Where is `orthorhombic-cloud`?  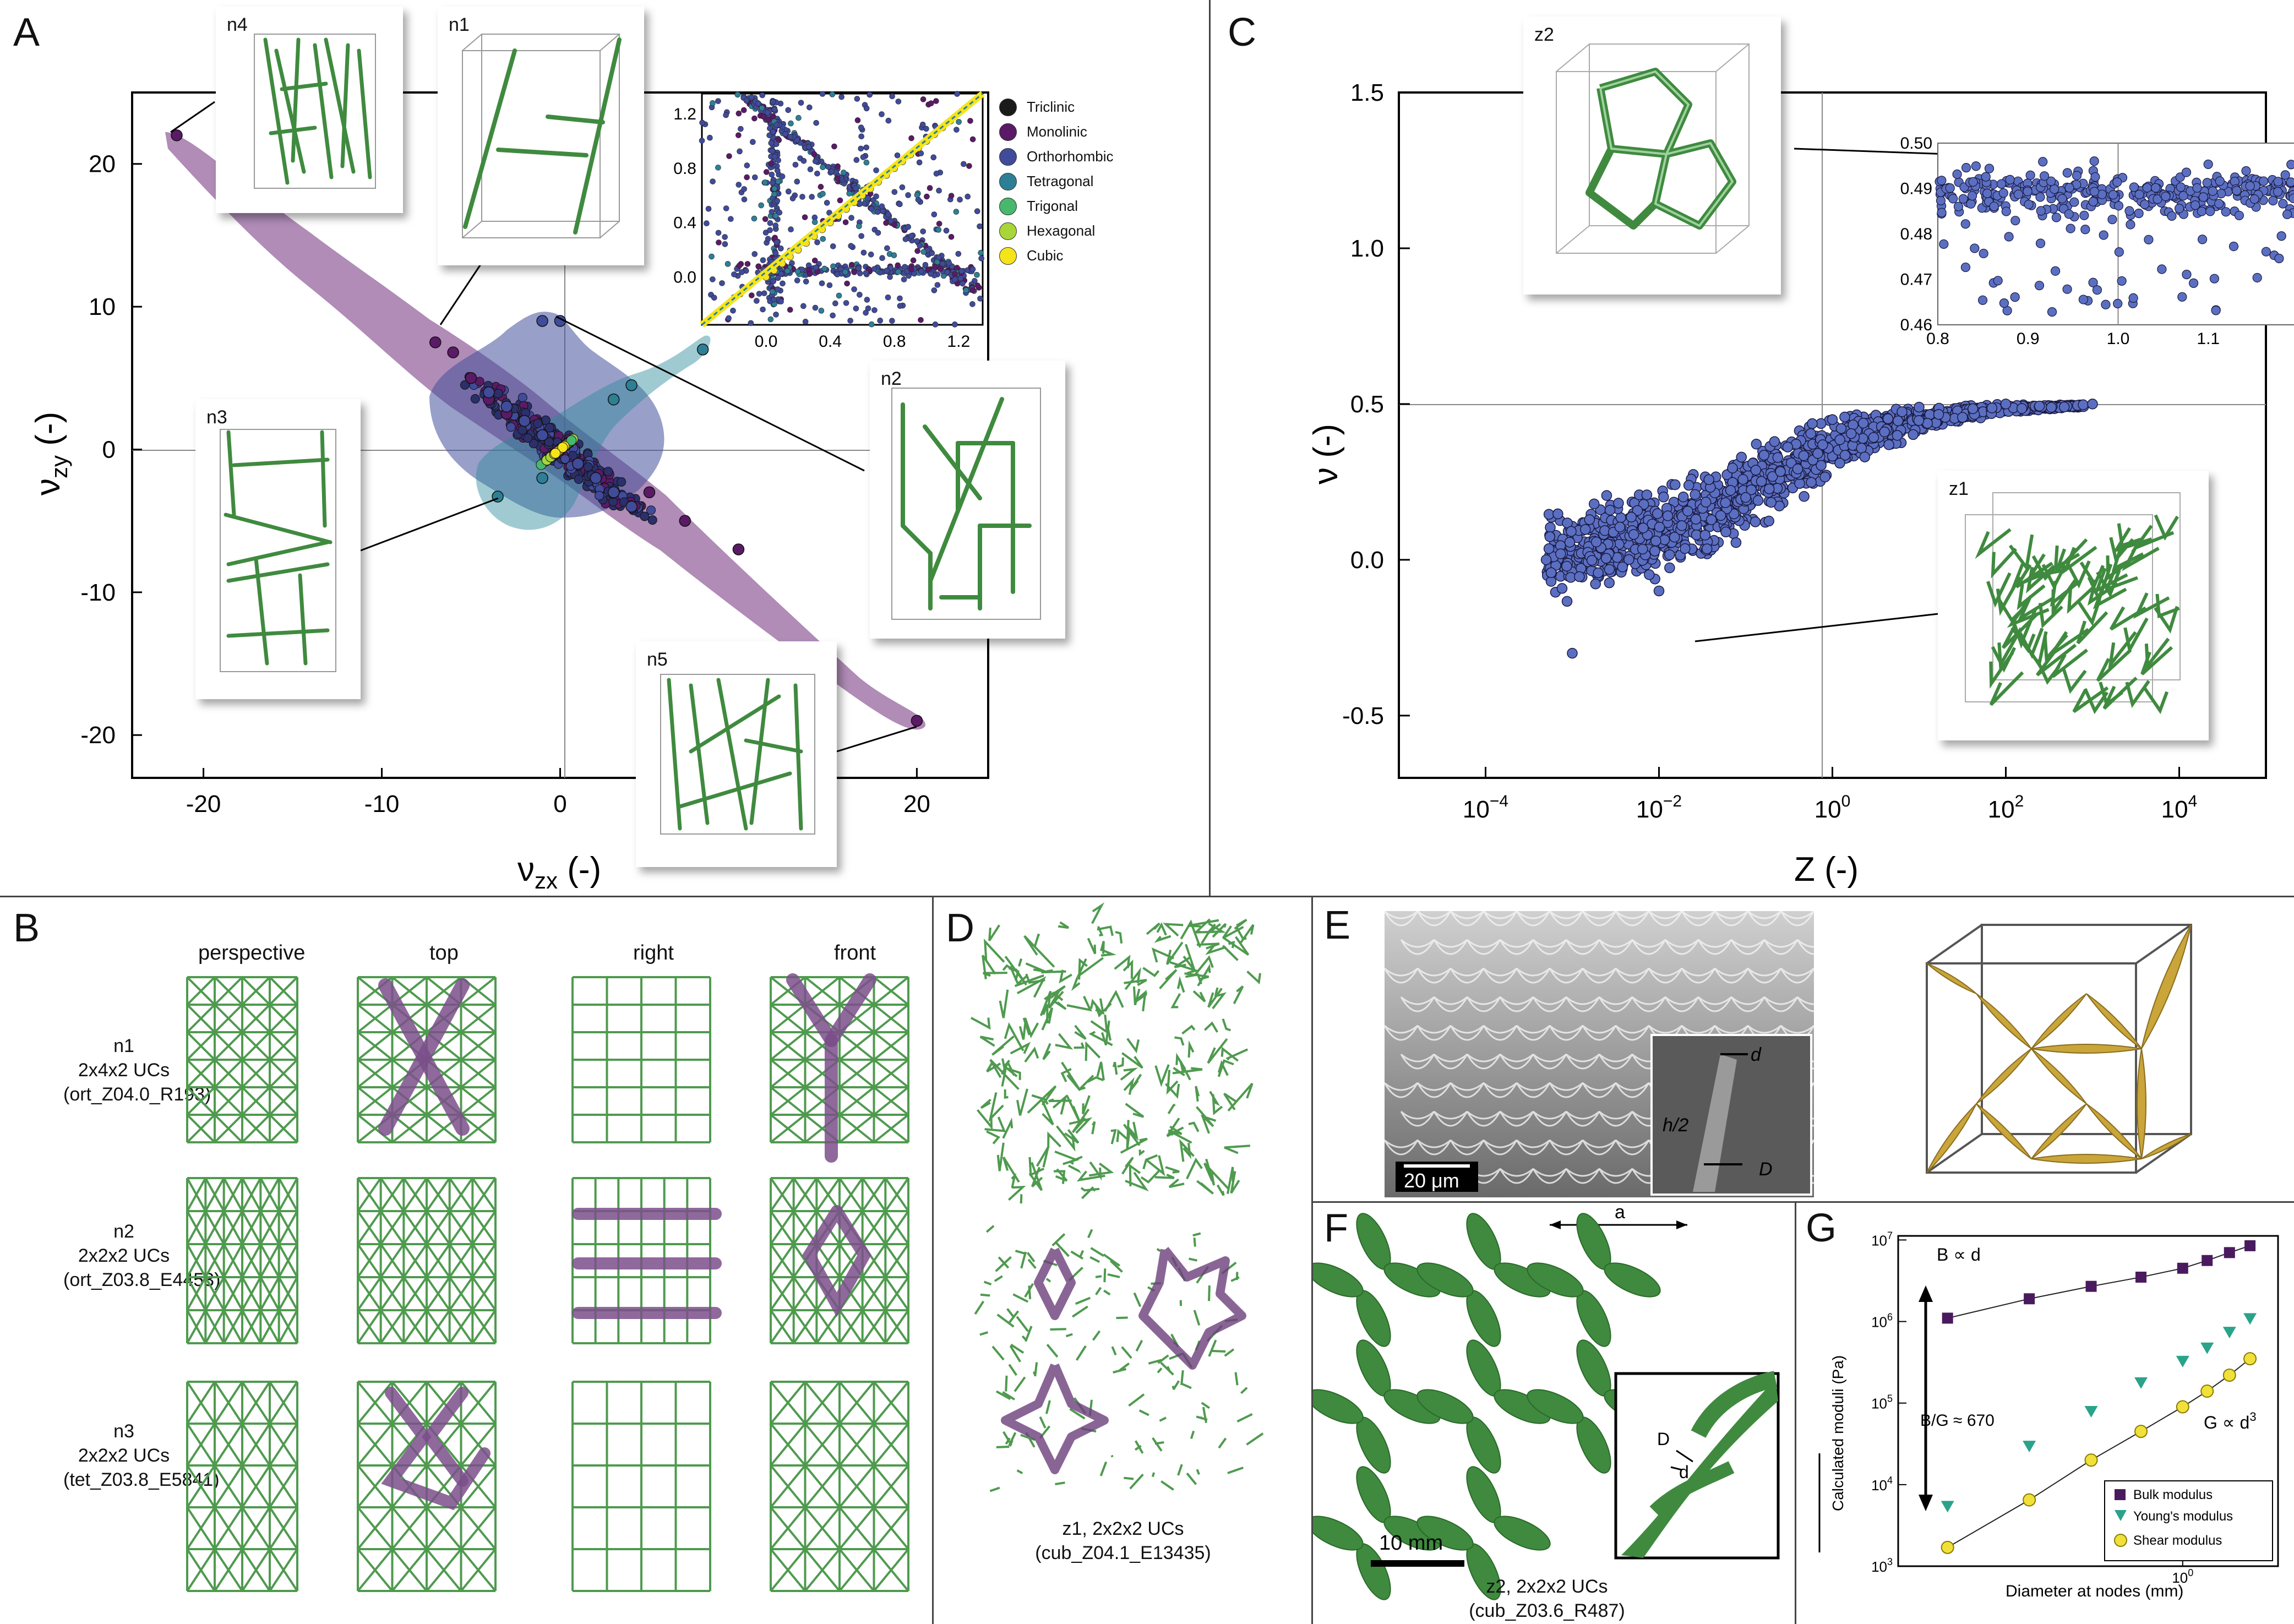
orthorhombic-cloud is located at coordinates (547, 415).